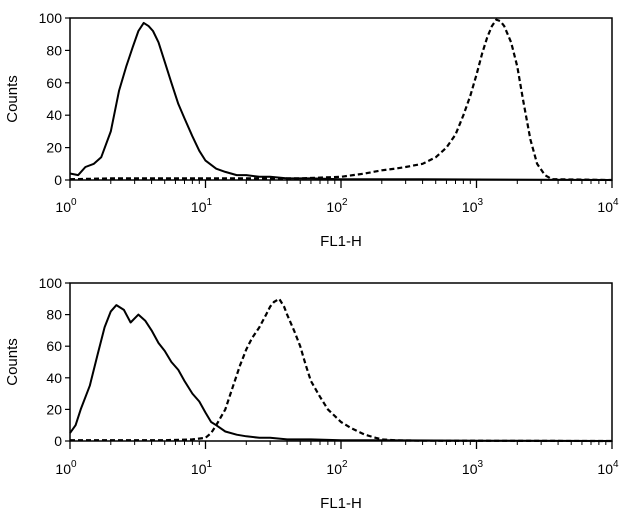 The image size is (628, 517). What do you see at coordinates (54, 362) in the screenshot?
I see `bottom-y-ticks: 0 20 40 60 80 100` at bounding box center [54, 362].